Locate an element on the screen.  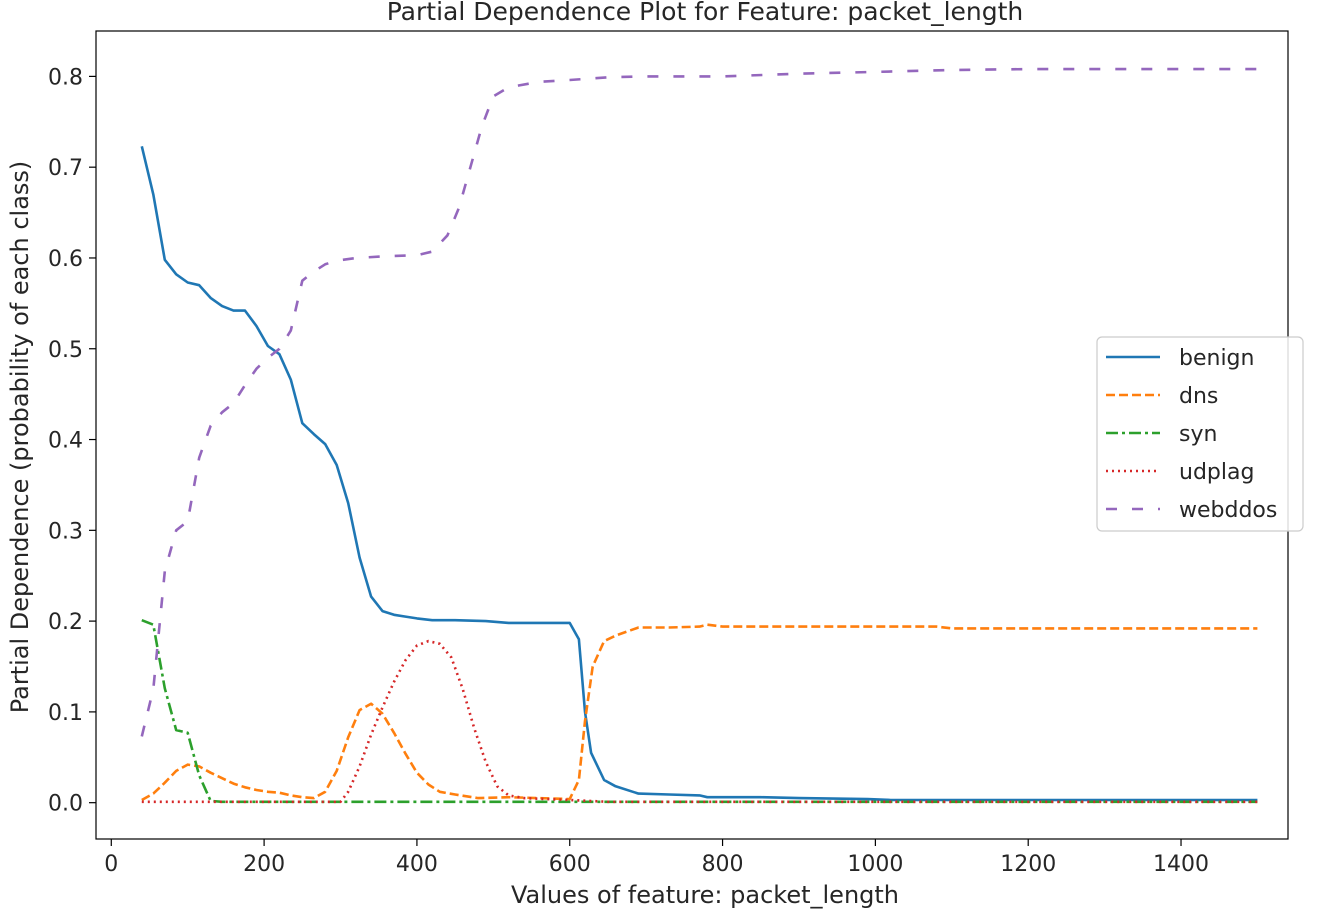
x-tick-label: 200 is located at coordinates (264, 864).